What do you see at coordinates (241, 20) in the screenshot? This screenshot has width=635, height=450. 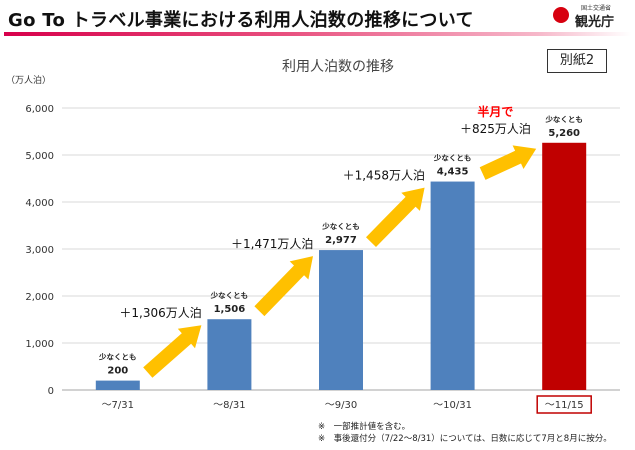 I see `page-title: Go To トラベル事業における利用人泊数の推移について` at bounding box center [241, 20].